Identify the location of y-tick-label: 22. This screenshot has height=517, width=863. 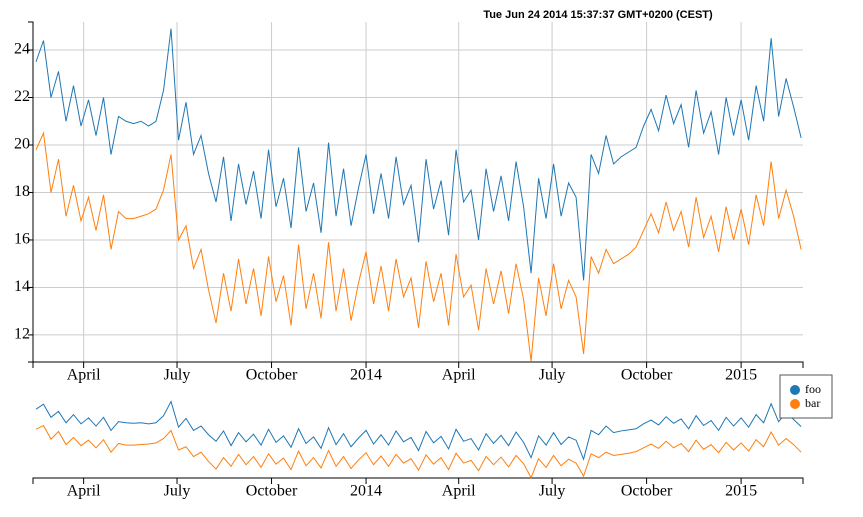
(22, 96).